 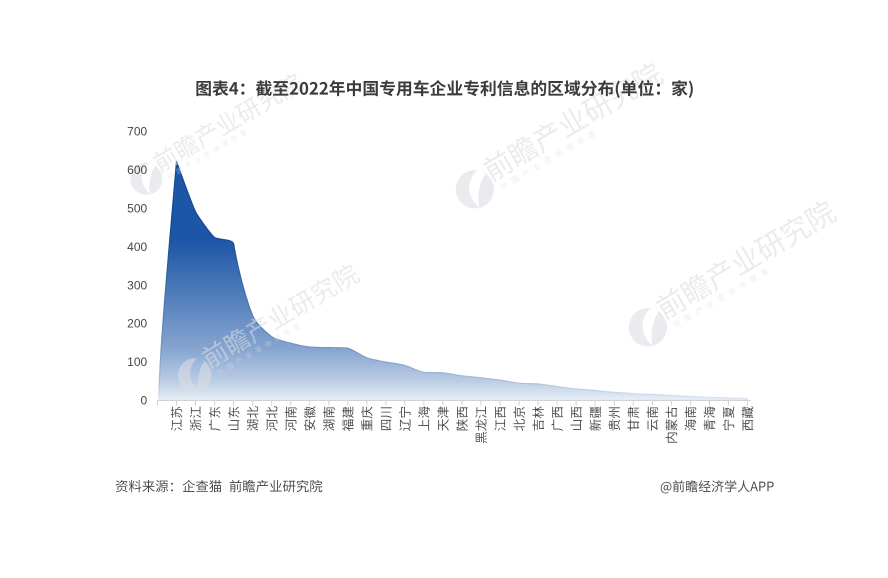 What do you see at coordinates (137, 209) in the screenshot?
I see `svg-text: 500` at bounding box center [137, 209].